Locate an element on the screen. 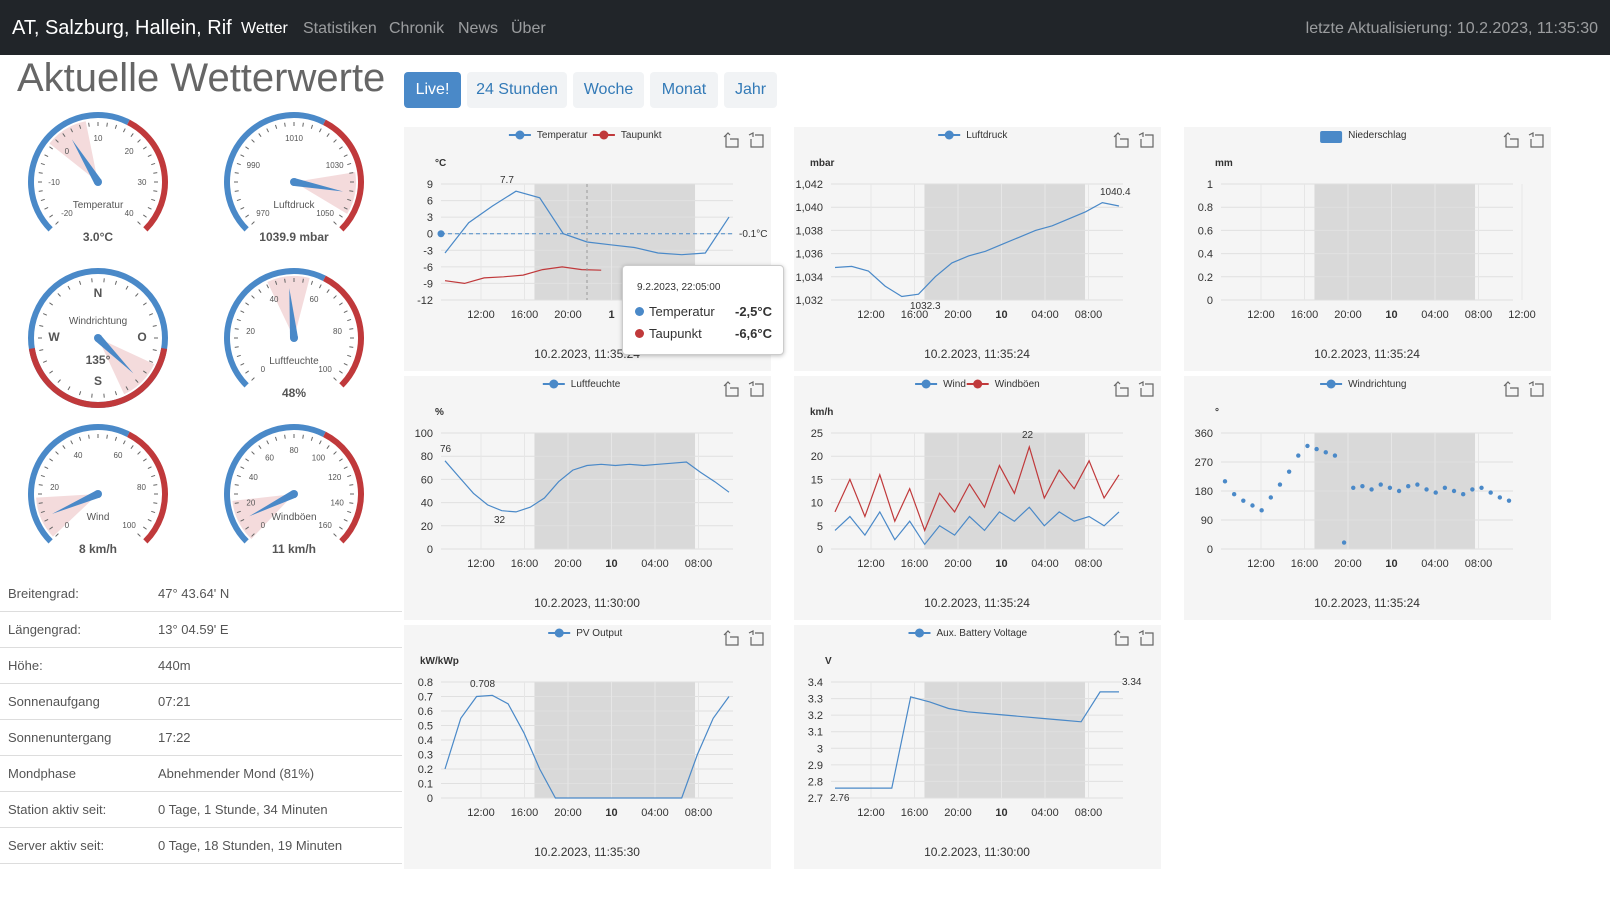  range-button-live: Live! is located at coordinates (432, 90).